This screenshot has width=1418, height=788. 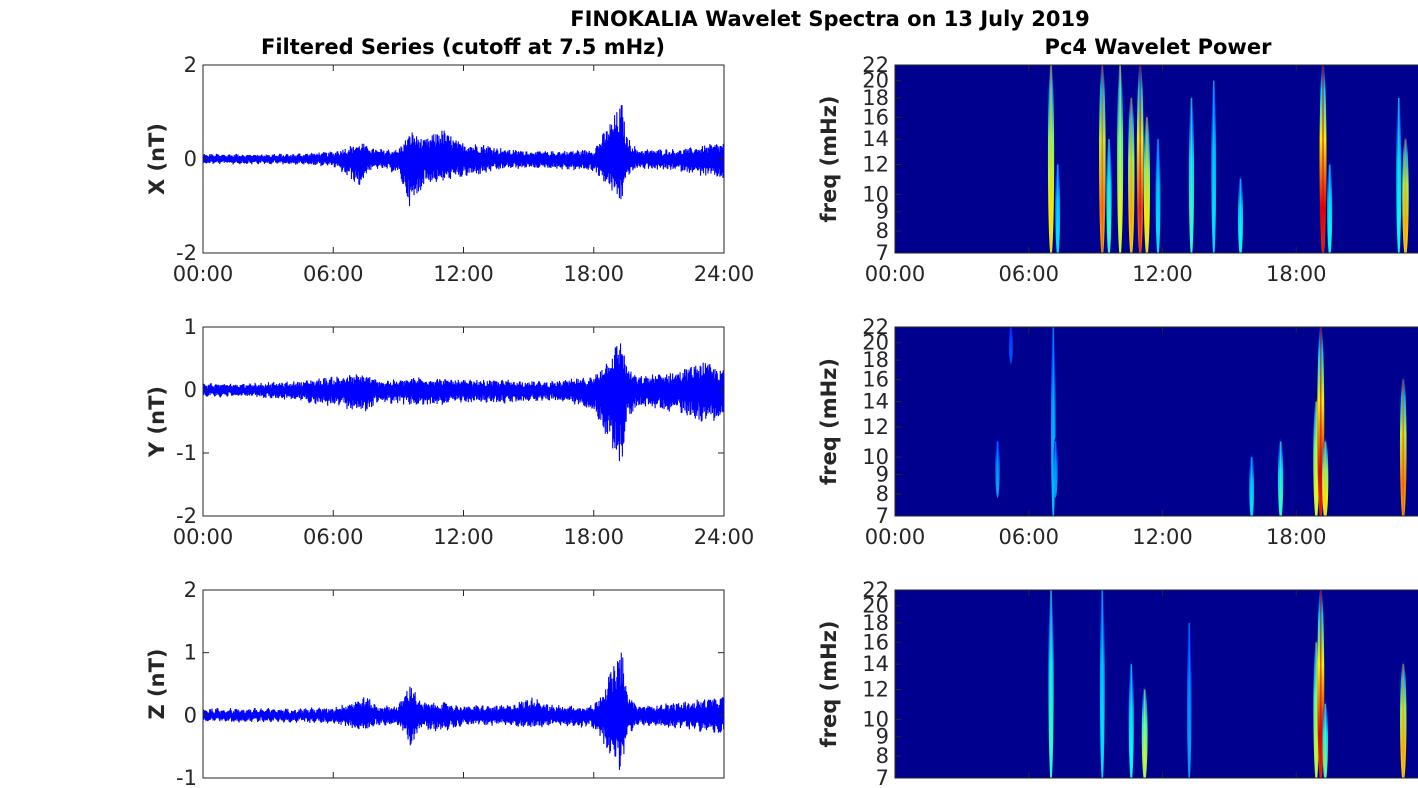 What do you see at coordinates (186, 516) in the screenshot?
I see `y-tick-label: -2` at bounding box center [186, 516].